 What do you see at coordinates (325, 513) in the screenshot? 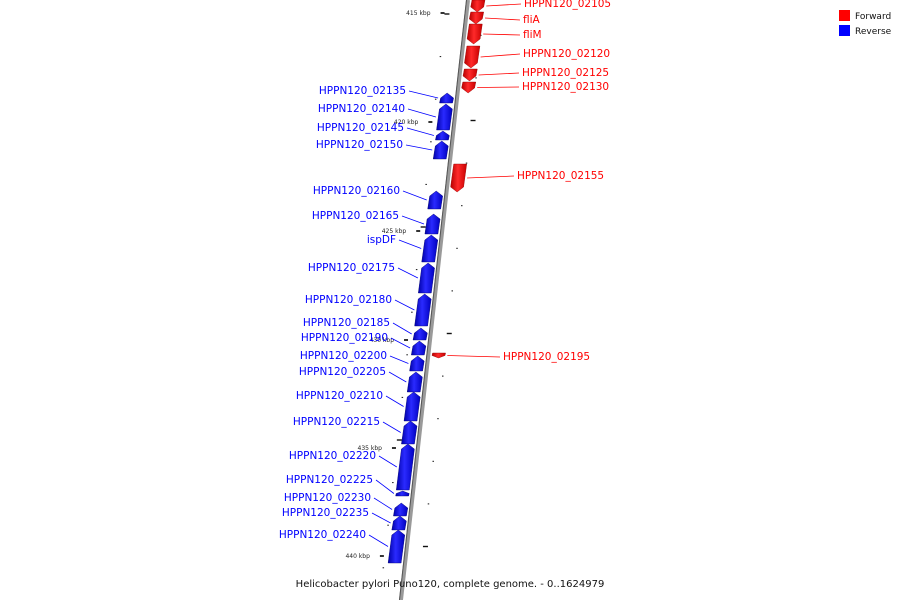
I see `gene-label: HPPN120_02235` at bounding box center [325, 513].